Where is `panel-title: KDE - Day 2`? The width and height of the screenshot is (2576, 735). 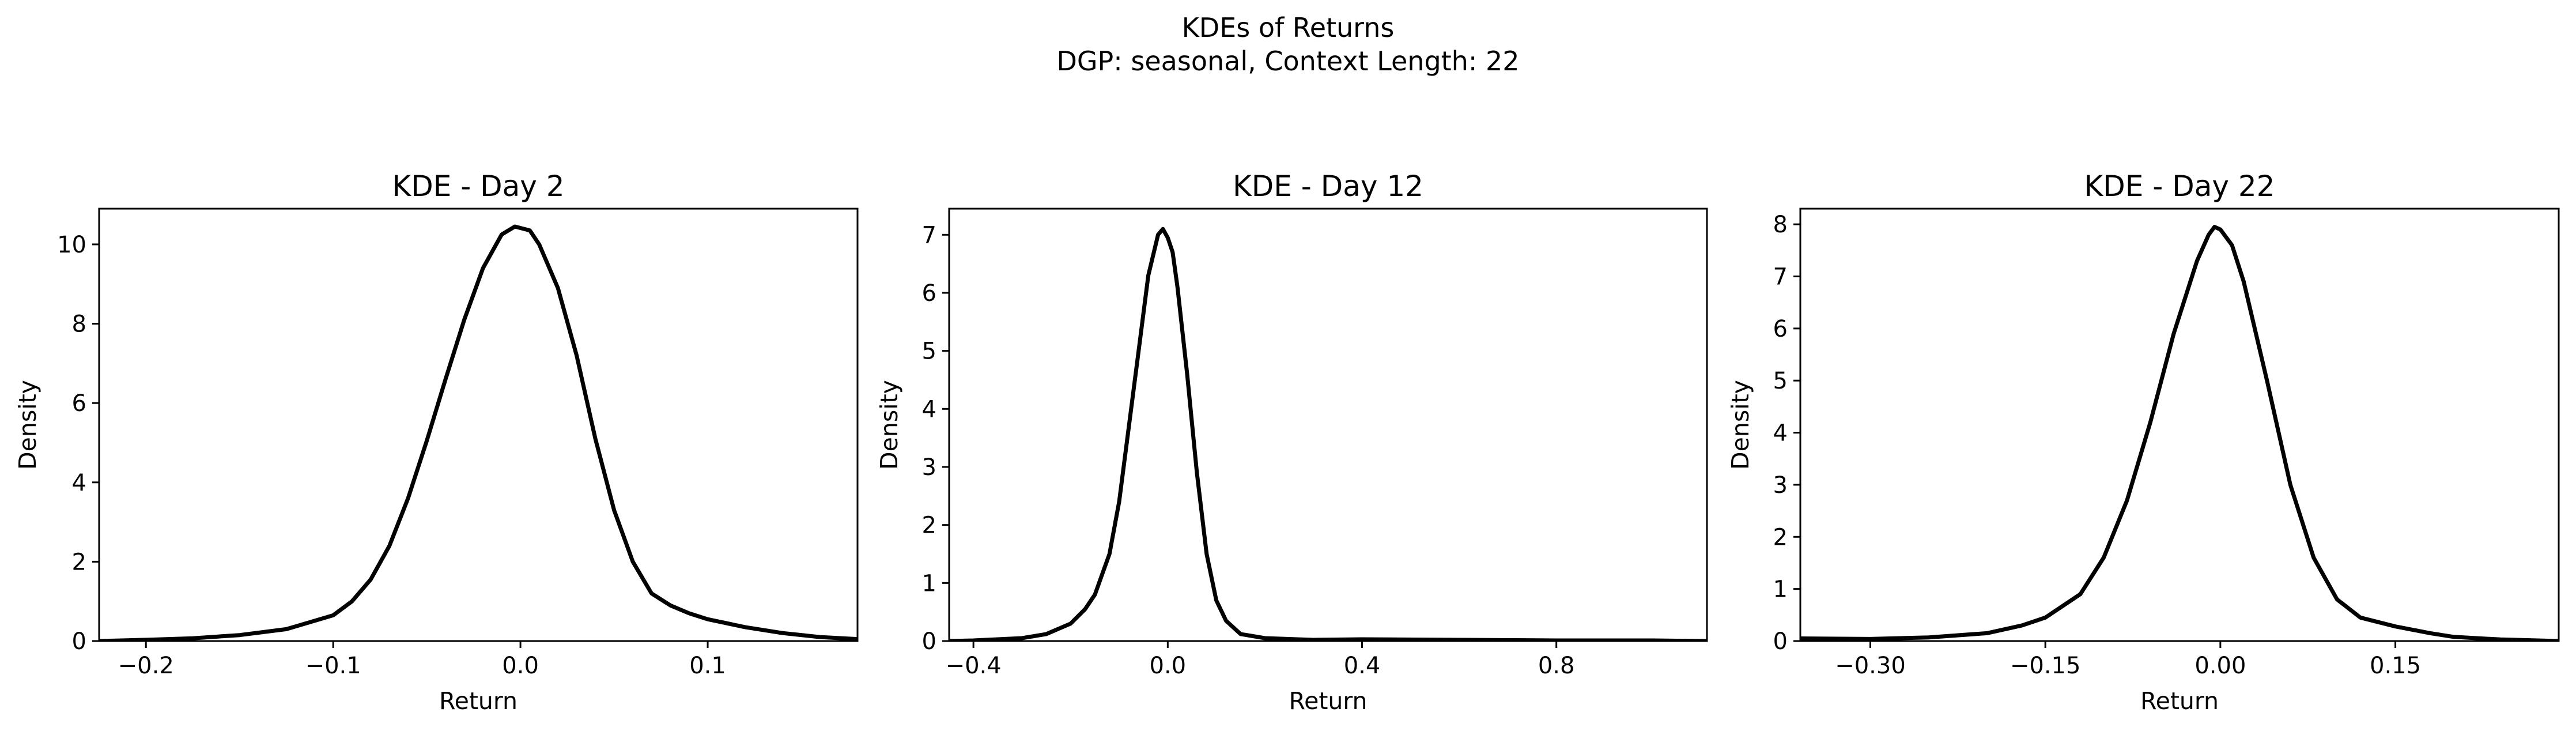 panel-title: KDE - Day 2 is located at coordinates (478, 186).